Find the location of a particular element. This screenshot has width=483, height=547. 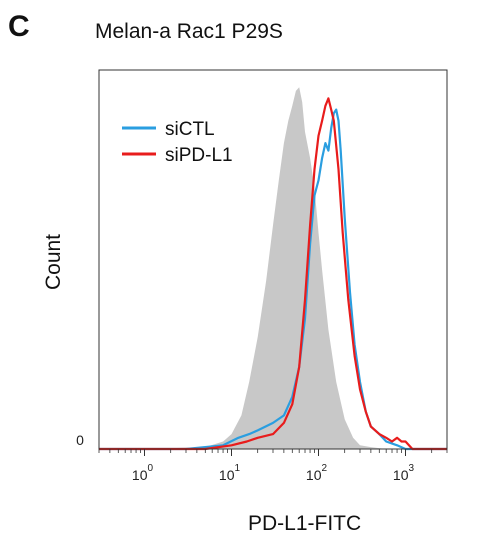

panel-letter: C is located at coordinates (19, 26).